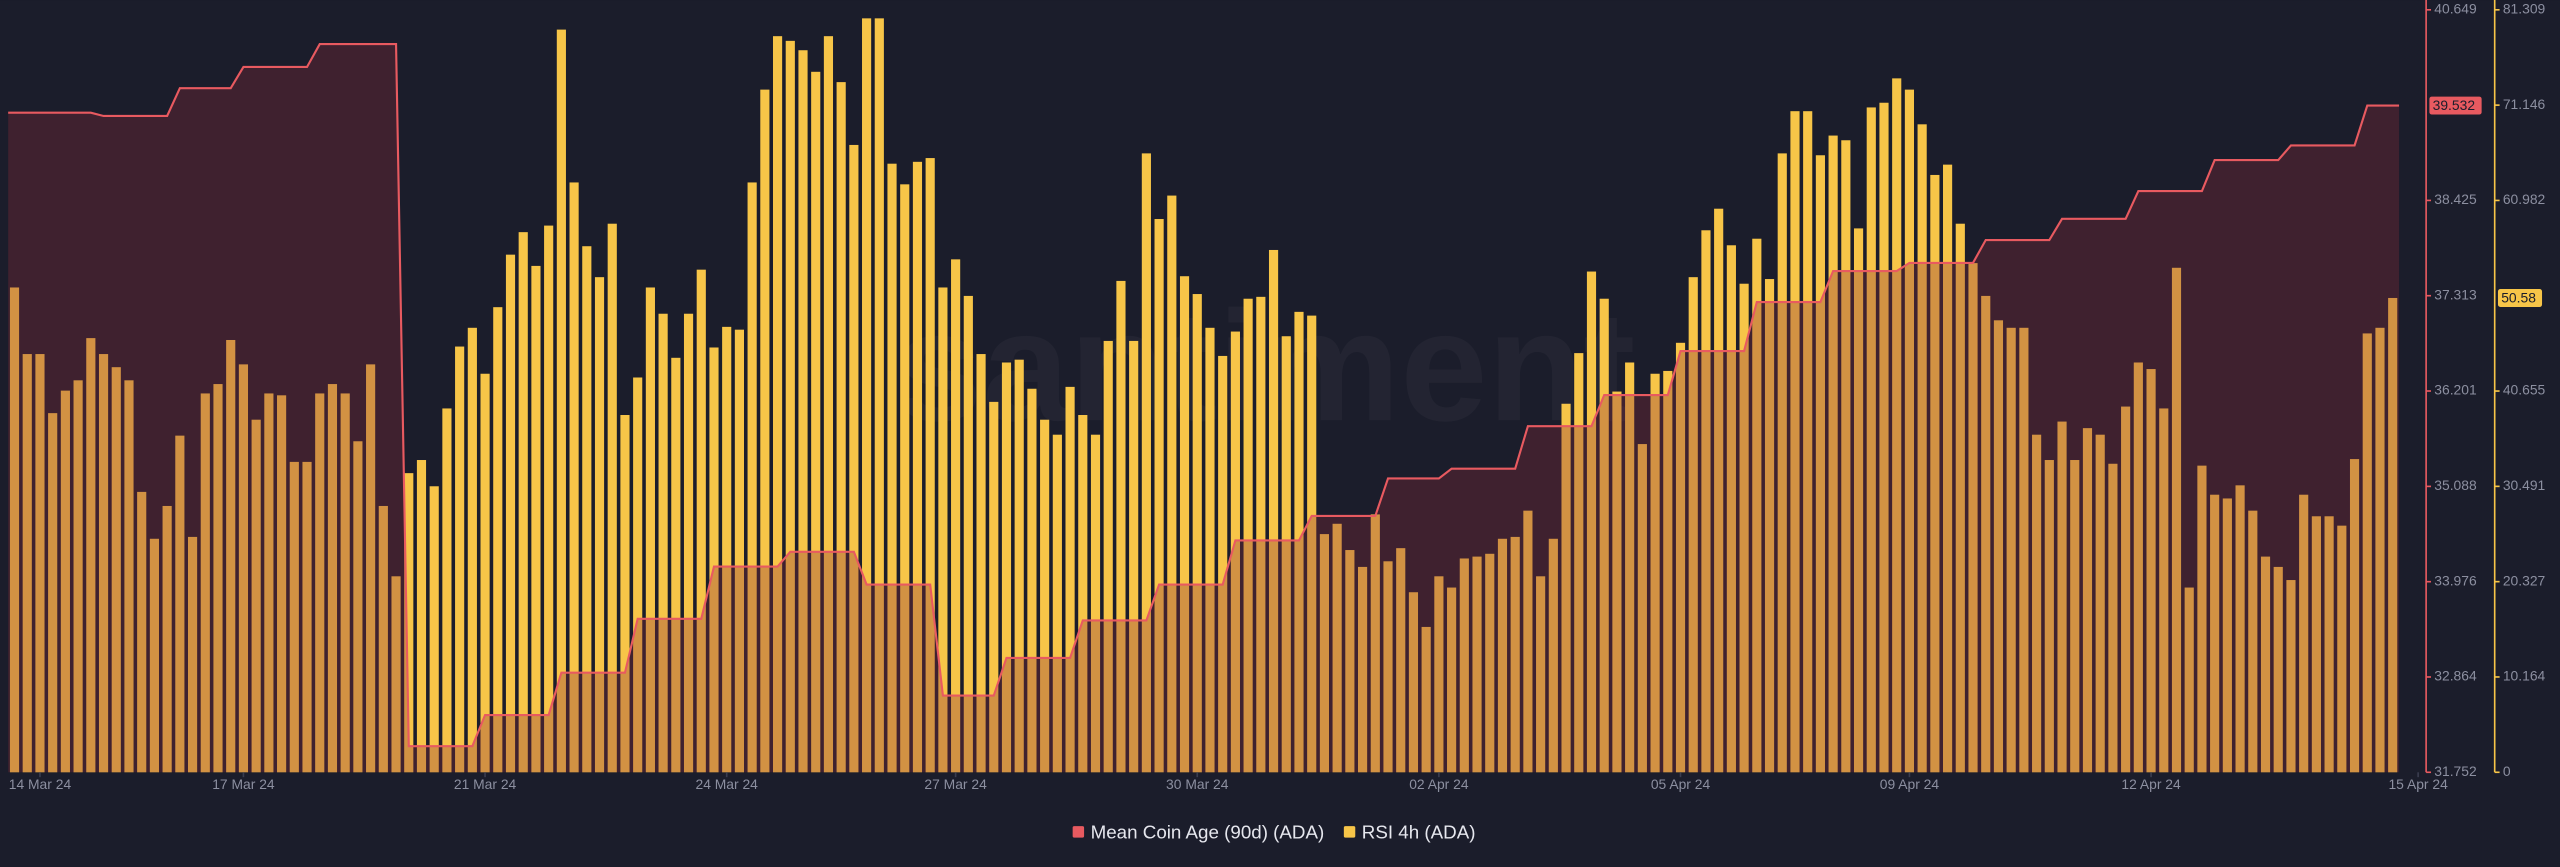 This screenshot has height=867, width=2560. What do you see at coordinates (2455, 485) in the screenshot?
I see `y-tick-label: 35.088` at bounding box center [2455, 485].